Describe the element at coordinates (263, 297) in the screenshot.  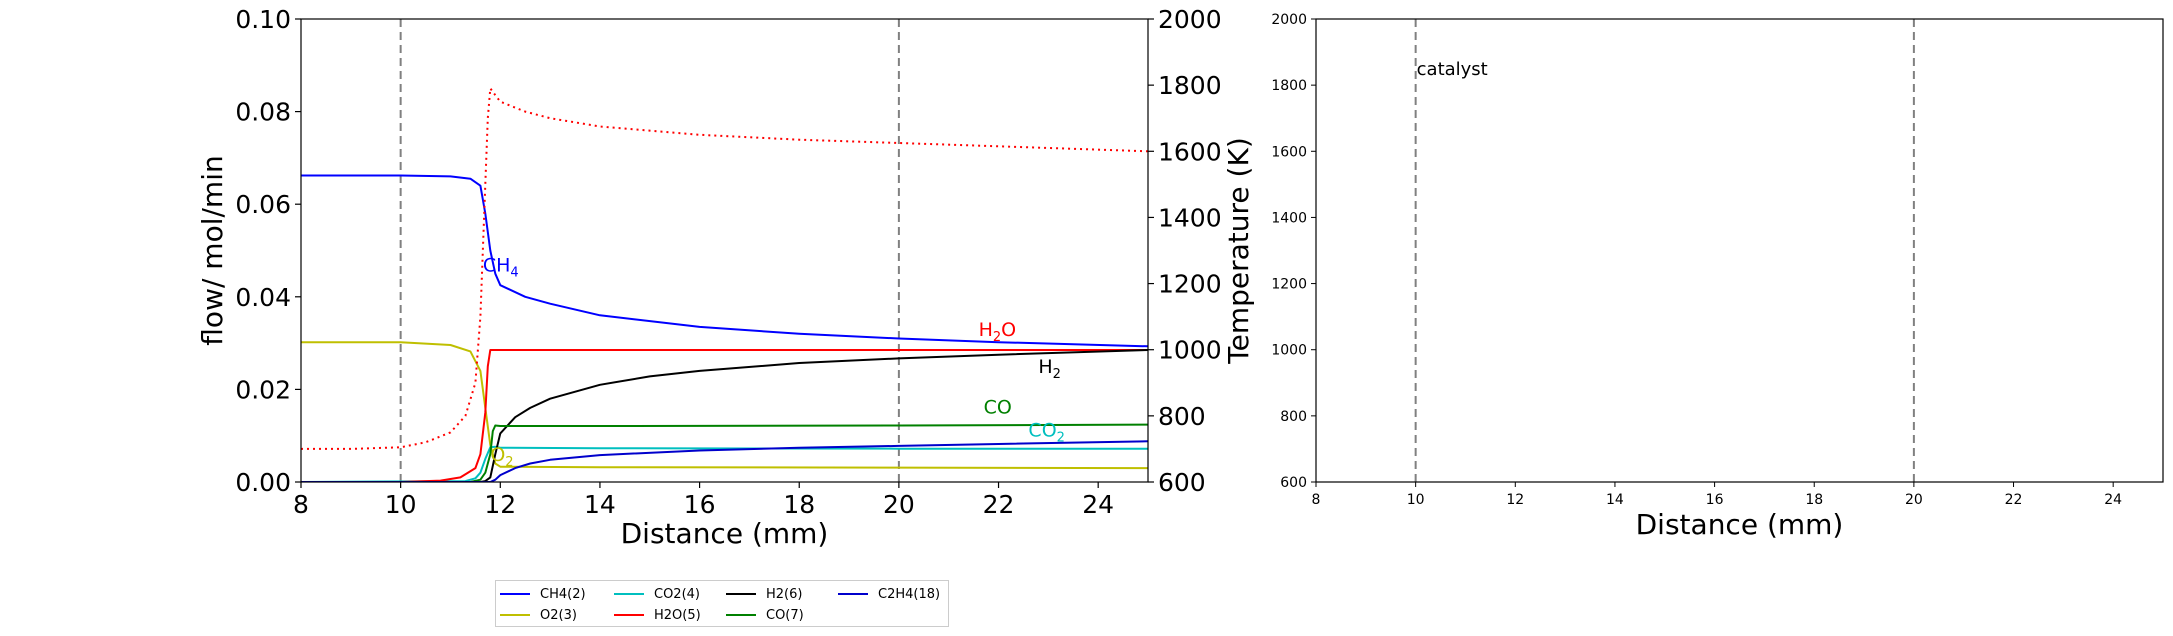
I see `y-tick-label: 0.04` at that location.